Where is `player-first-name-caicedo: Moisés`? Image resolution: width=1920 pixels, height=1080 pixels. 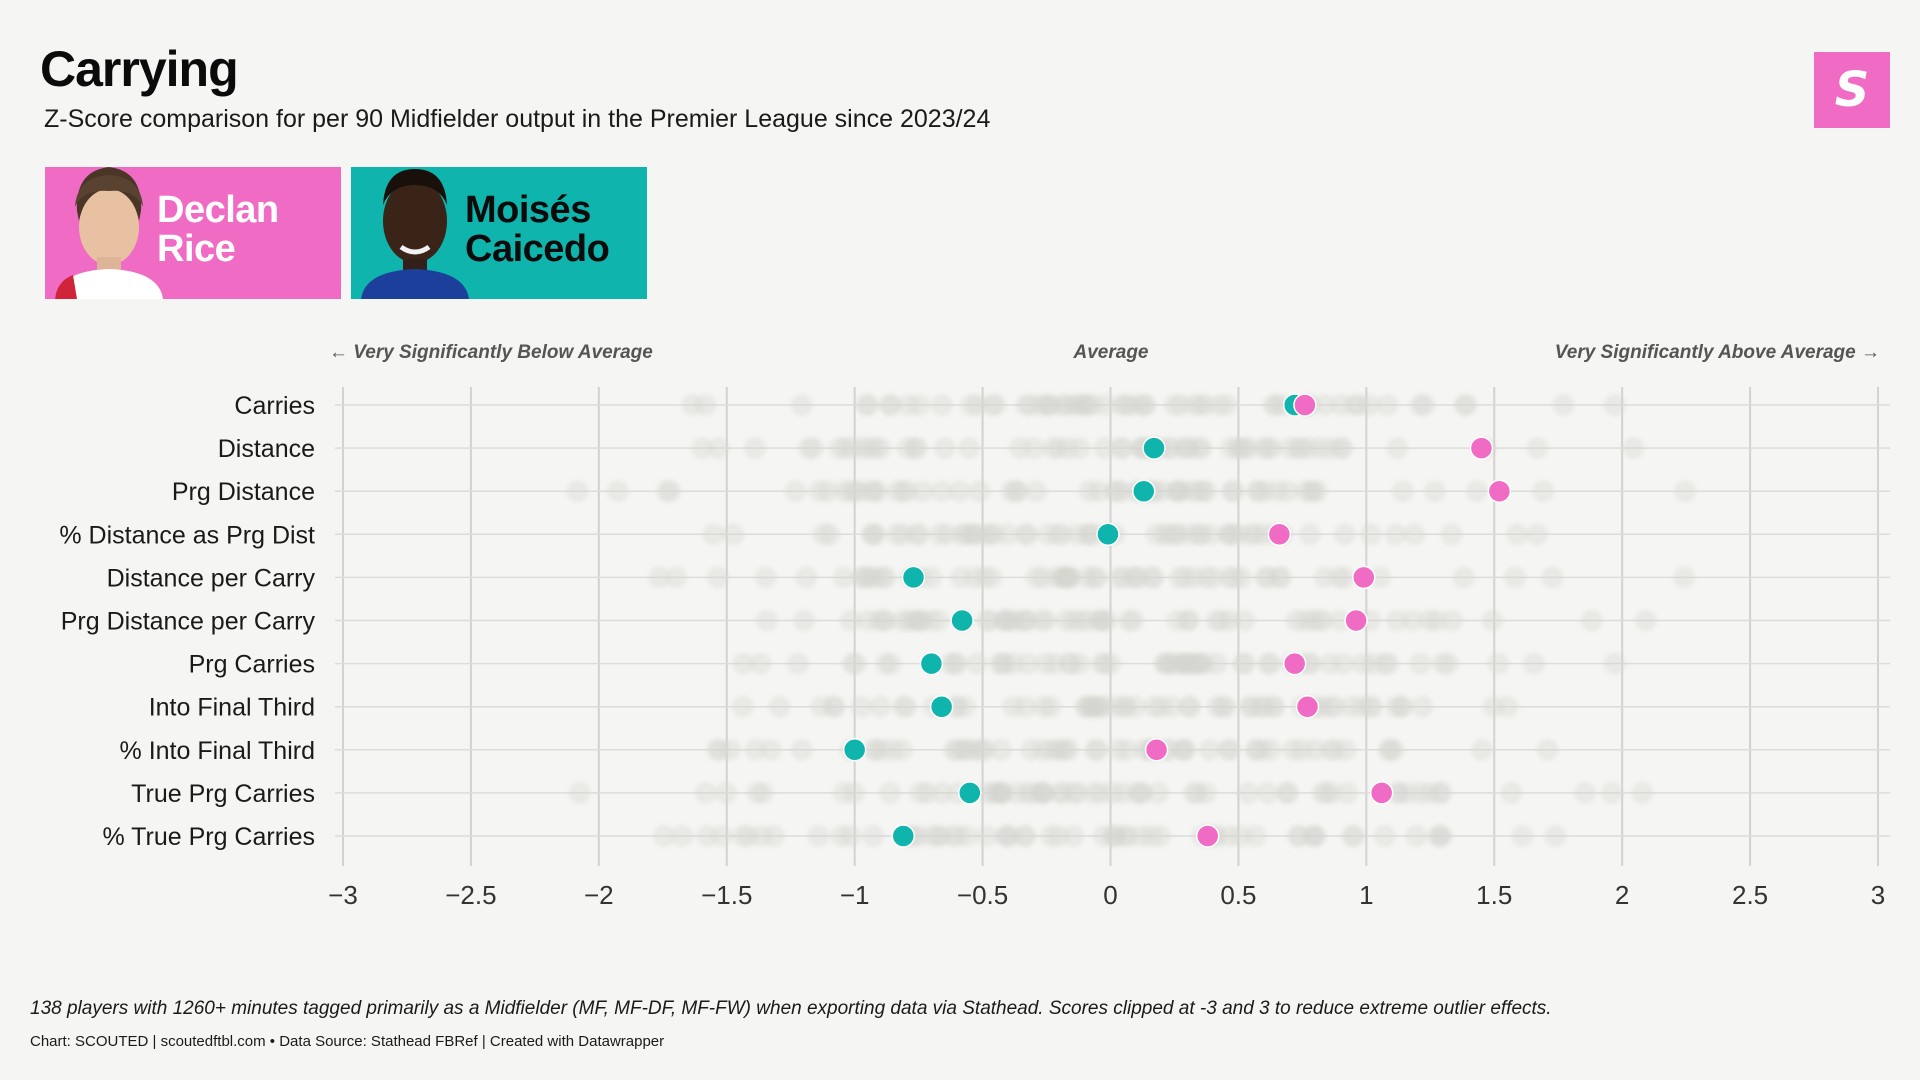 player-first-name-caicedo: Moisés is located at coordinates (528, 210).